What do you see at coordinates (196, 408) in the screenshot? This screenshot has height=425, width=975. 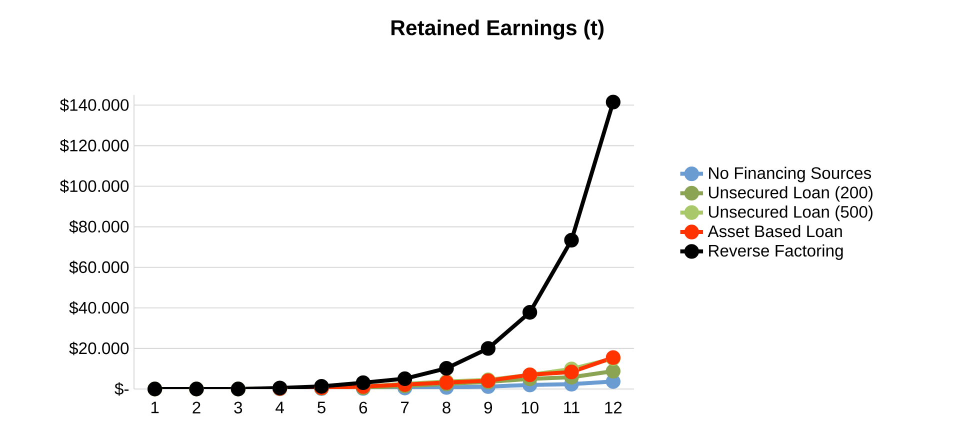 I see `x-tick-label: 2` at bounding box center [196, 408].